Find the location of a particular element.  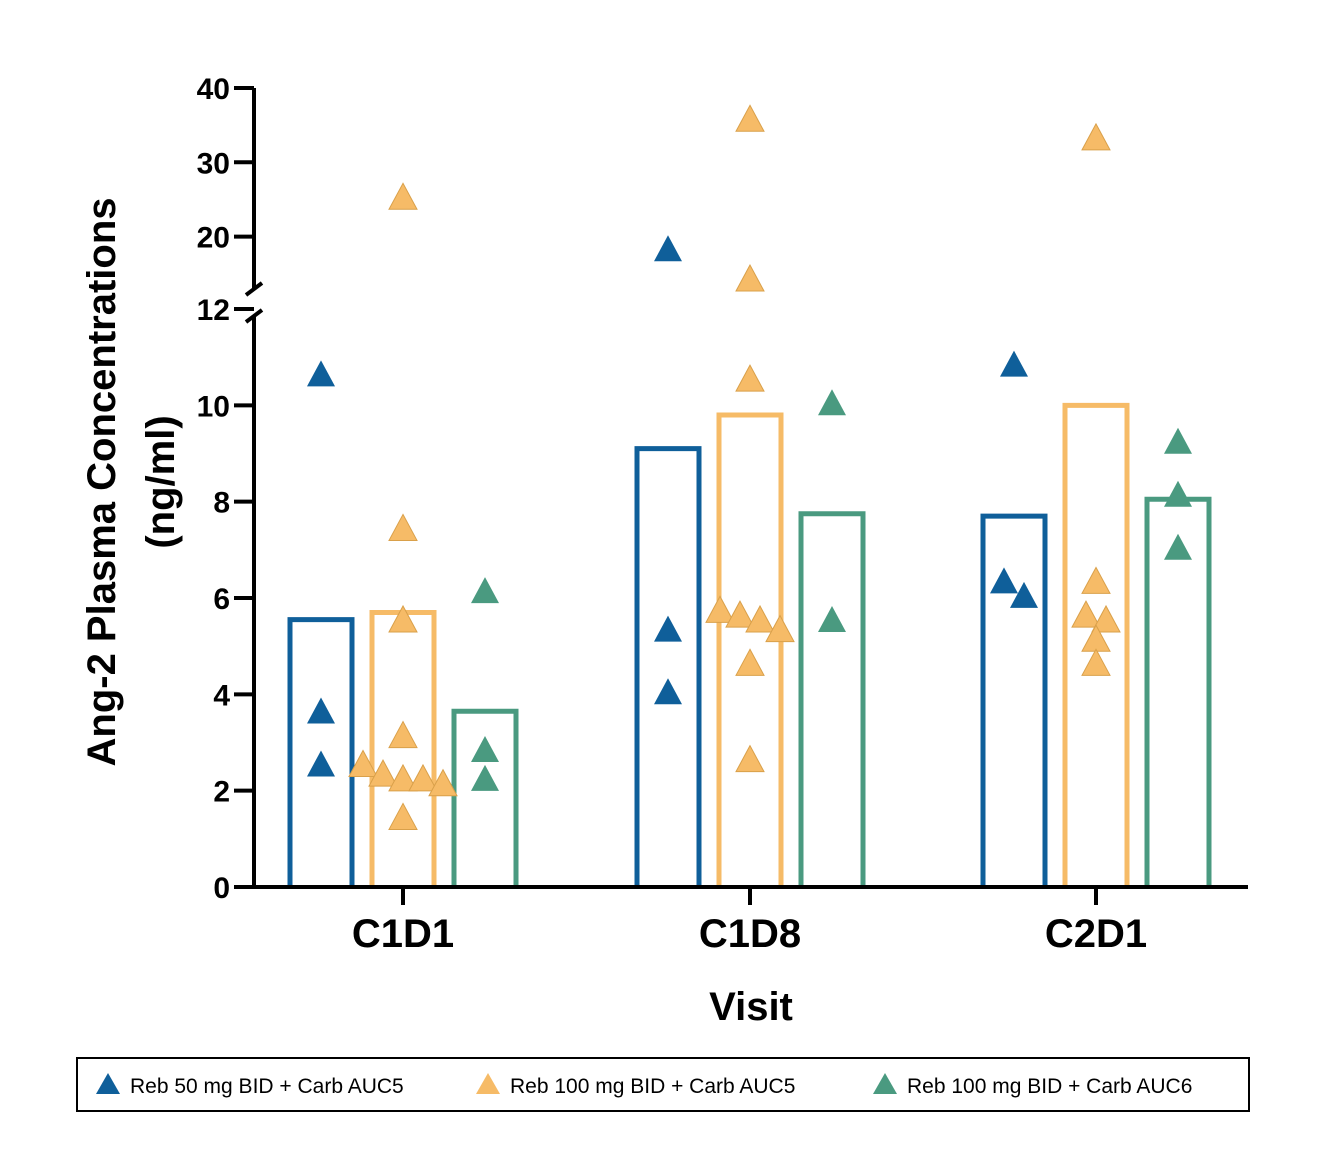

legend-label: Reb 100 mg BID + Carb AUC5 is located at coordinates (652, 1086).